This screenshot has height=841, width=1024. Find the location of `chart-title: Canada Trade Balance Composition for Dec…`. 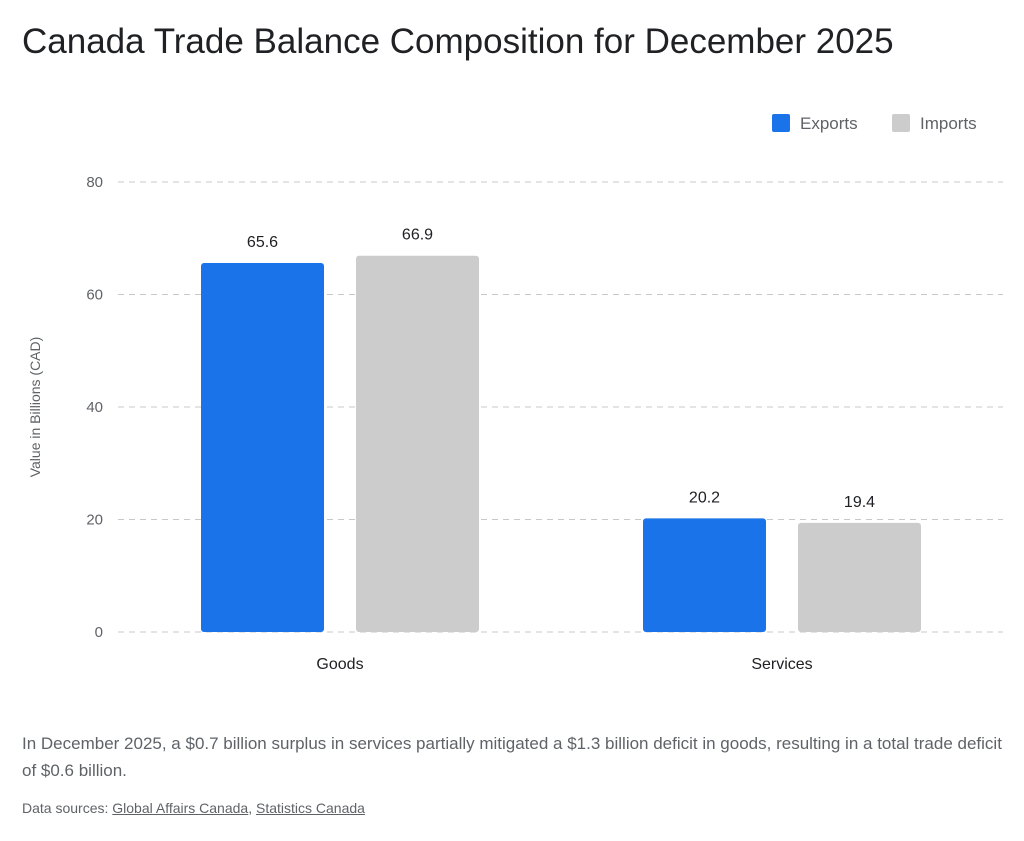

chart-title: Canada Trade Balance Composition for Dec… is located at coordinates (458, 41).